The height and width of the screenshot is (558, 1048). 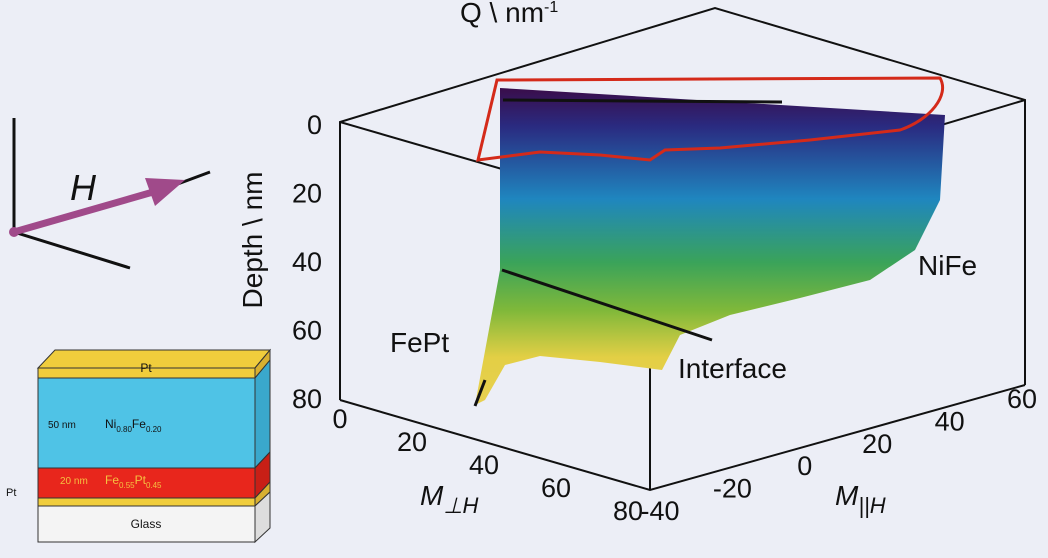 What do you see at coordinates (127, 485) in the screenshot?
I see `el-sub: 0.55` at bounding box center [127, 485].